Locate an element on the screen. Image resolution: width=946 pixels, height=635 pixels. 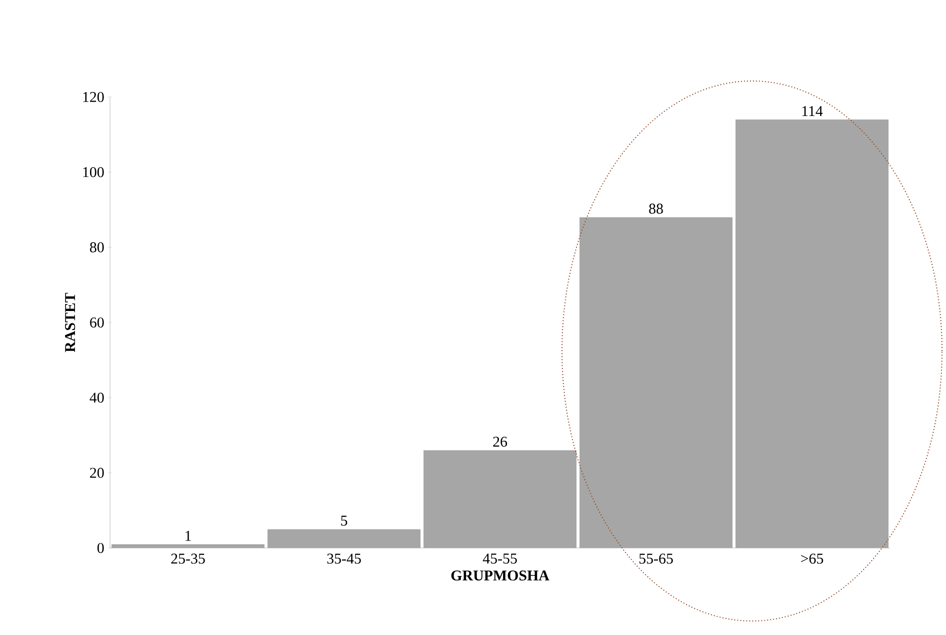
y-tick-label: 20 is located at coordinates (97, 473).